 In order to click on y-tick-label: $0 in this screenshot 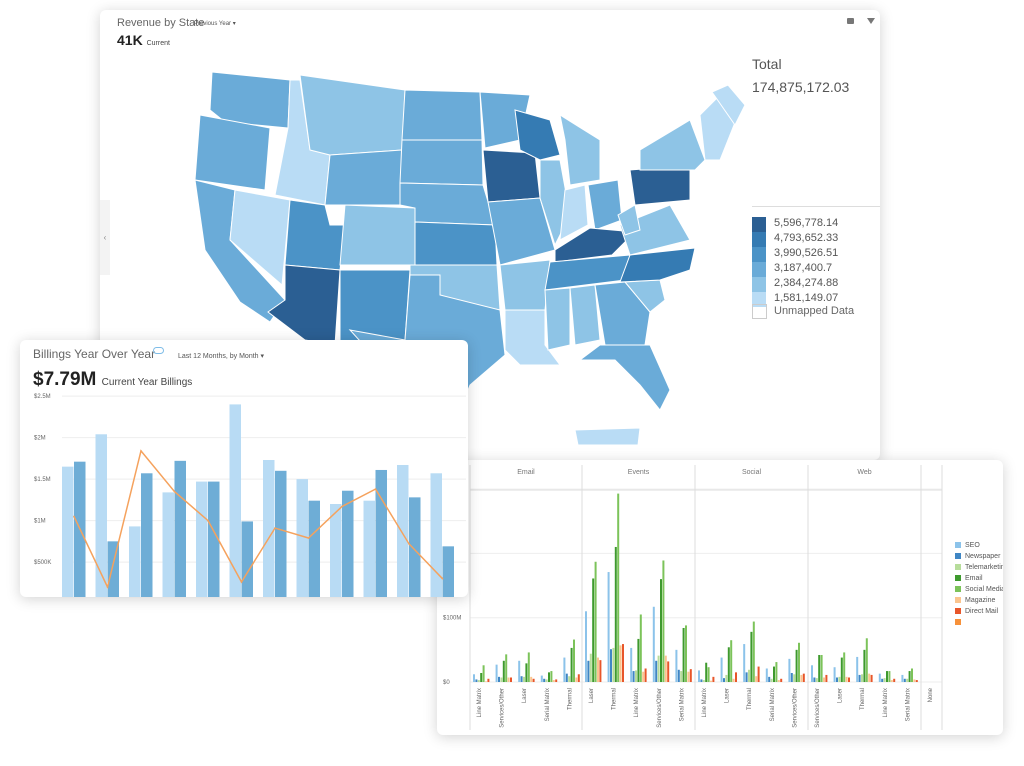, I will do `click(446, 683)`.